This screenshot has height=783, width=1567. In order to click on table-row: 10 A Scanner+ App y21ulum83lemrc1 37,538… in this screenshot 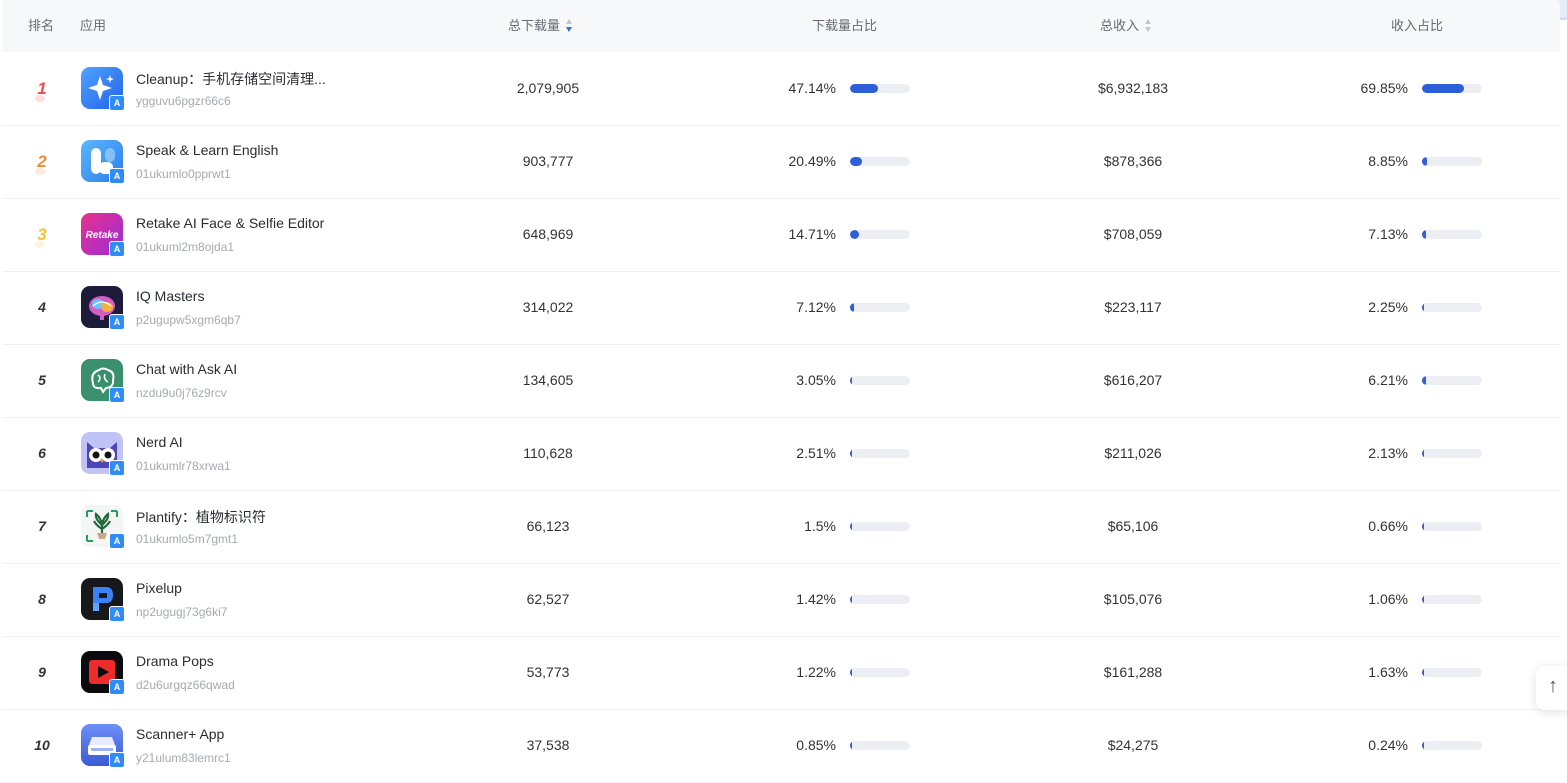, I will do `click(781, 746)`.